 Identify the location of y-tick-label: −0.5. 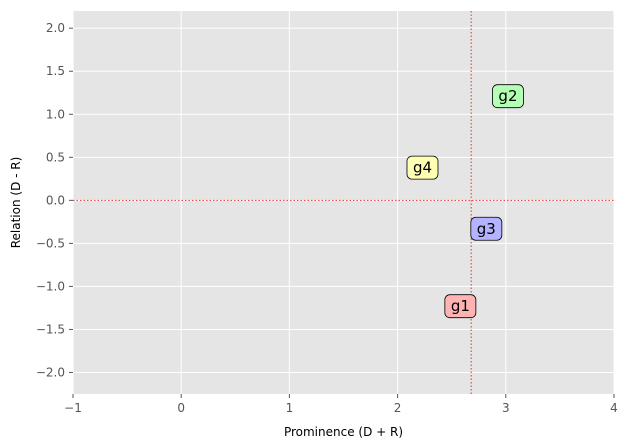
(50, 243).